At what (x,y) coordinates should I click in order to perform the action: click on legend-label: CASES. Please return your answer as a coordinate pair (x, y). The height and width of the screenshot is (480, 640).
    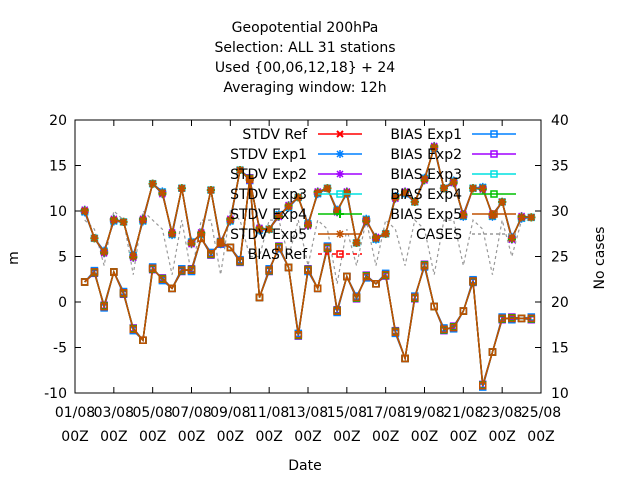
    Looking at the image, I should click on (439, 235).